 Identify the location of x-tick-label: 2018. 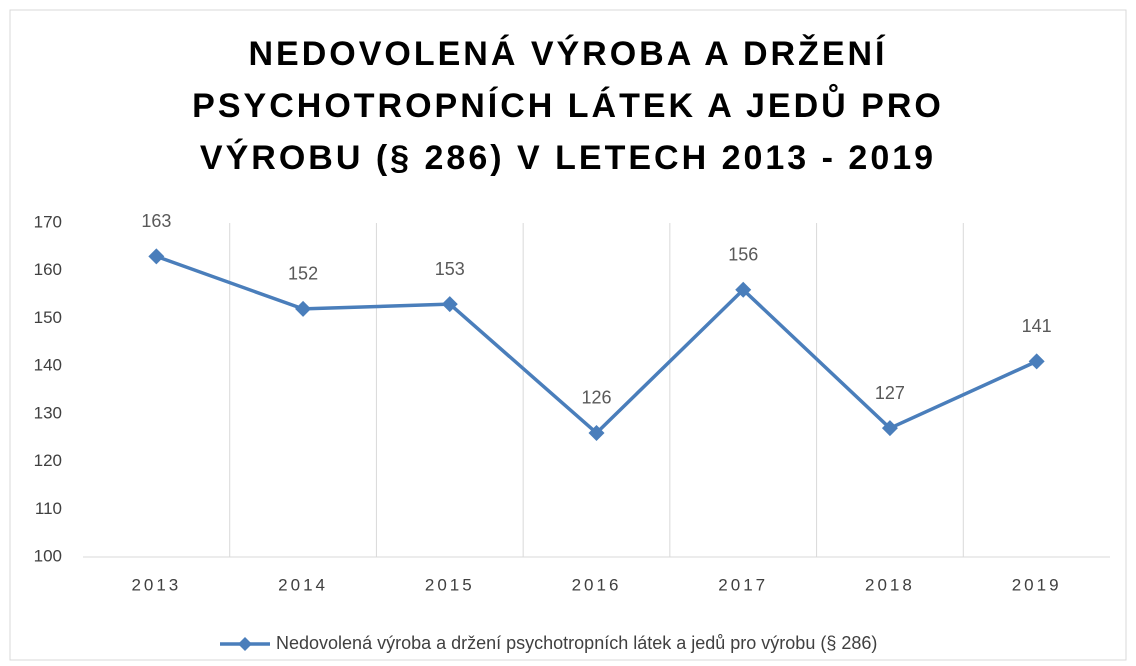
(890, 584).